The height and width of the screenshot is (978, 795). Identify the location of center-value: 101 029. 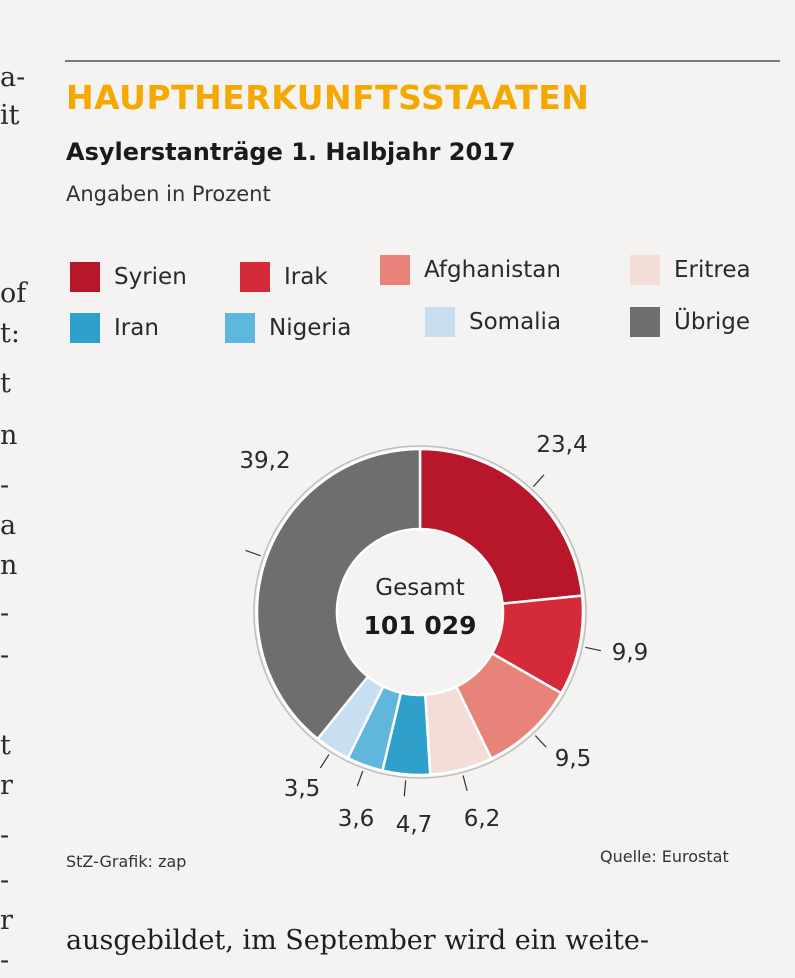
(419, 625).